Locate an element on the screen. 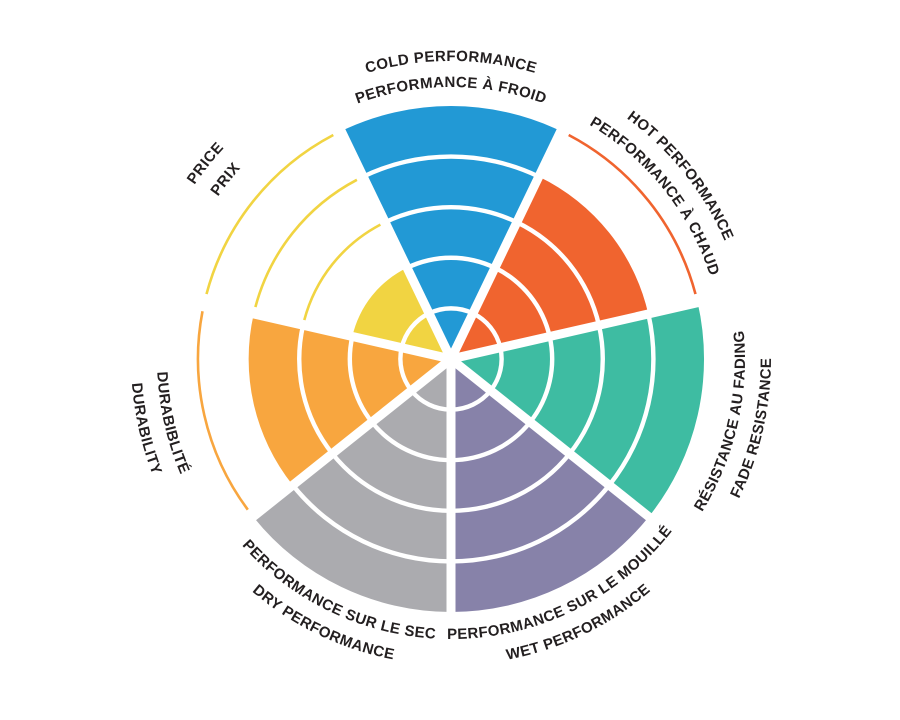 The width and height of the screenshot is (900, 720). sector-label-text: COLD PERFORMANCE is located at coordinates (450, 62).